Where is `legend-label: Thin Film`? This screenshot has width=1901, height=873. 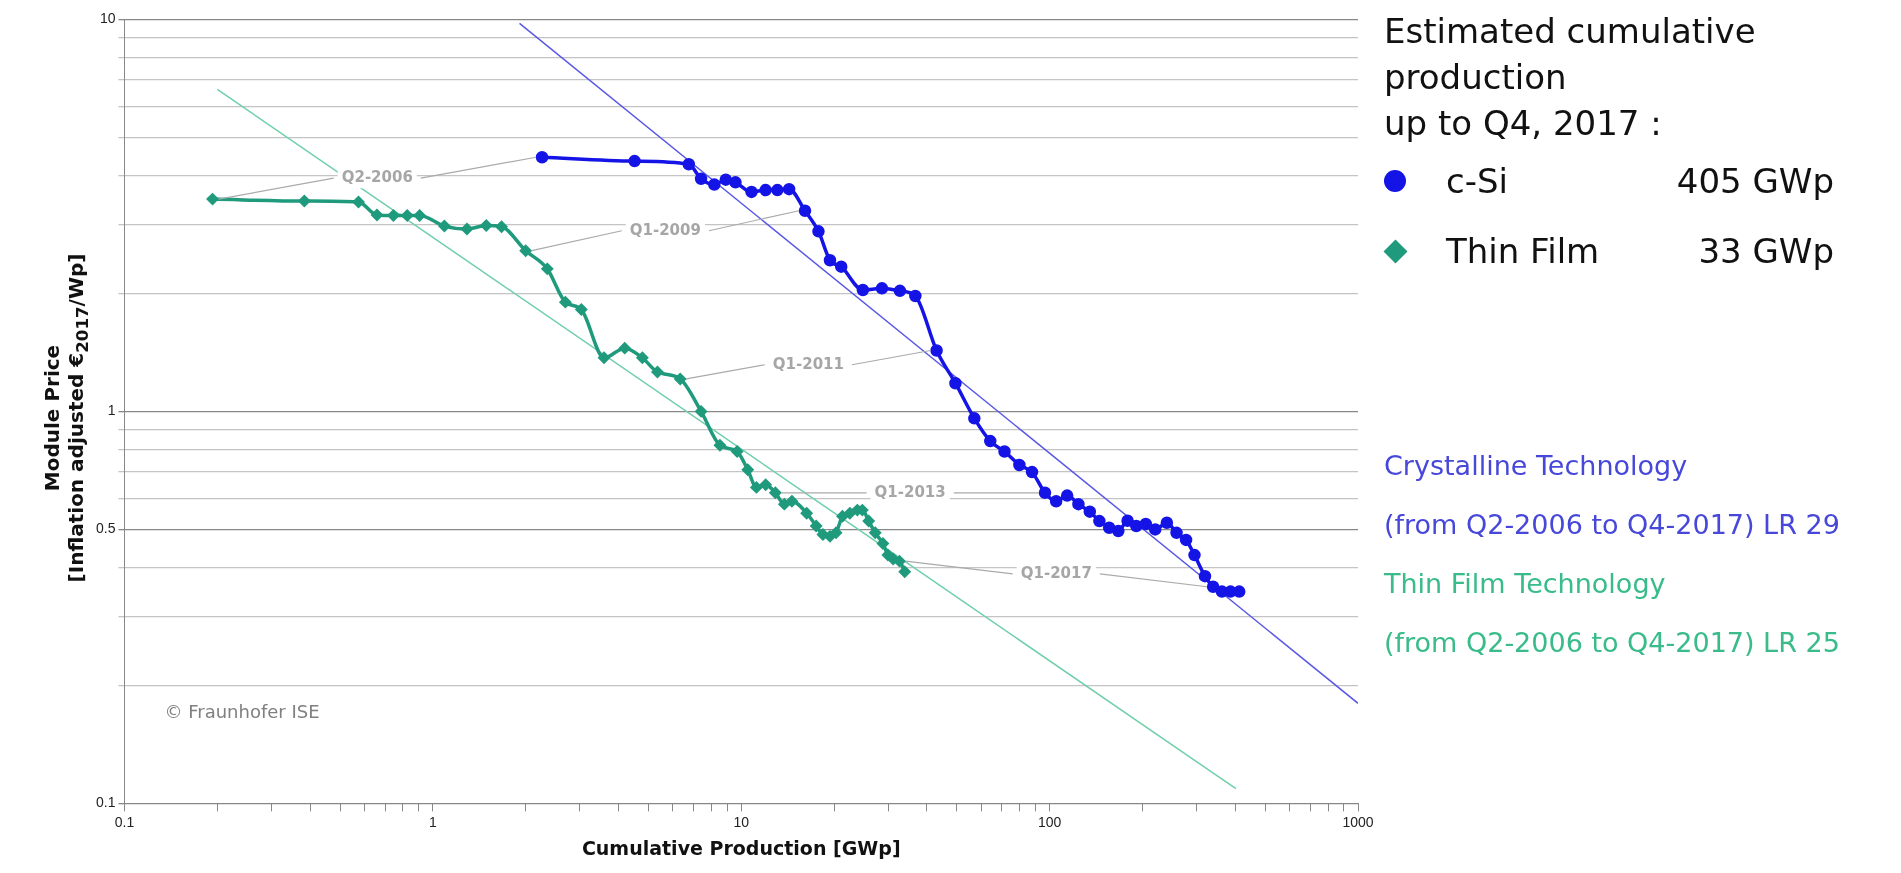
legend-label: Thin Film is located at coordinates (1523, 251).